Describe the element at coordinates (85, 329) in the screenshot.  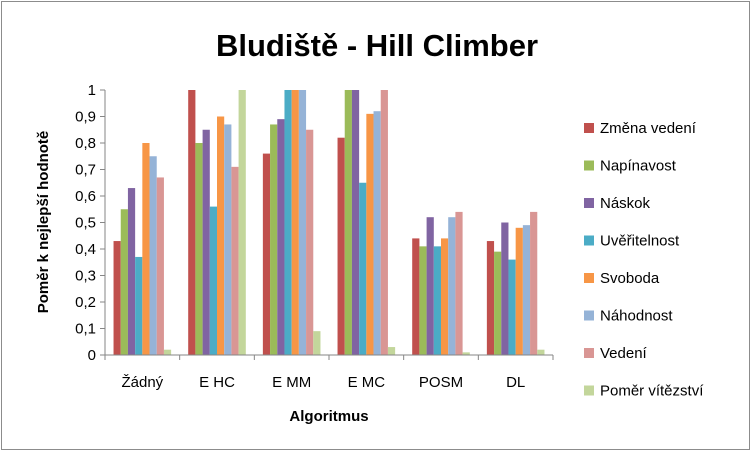
I see `y-tick-label: 0,1` at that location.